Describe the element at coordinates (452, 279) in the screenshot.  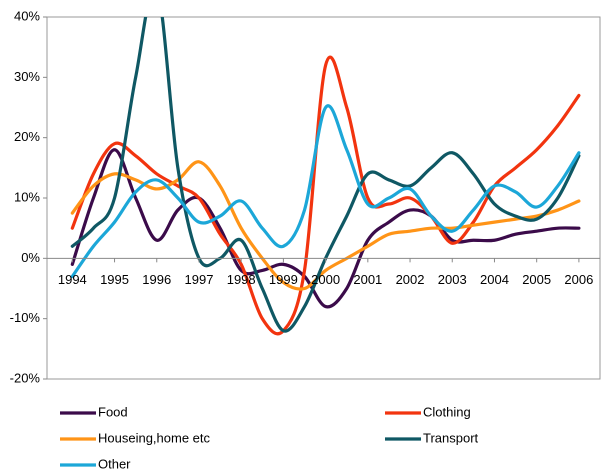
I see `x-tick-label: 2003` at that location.